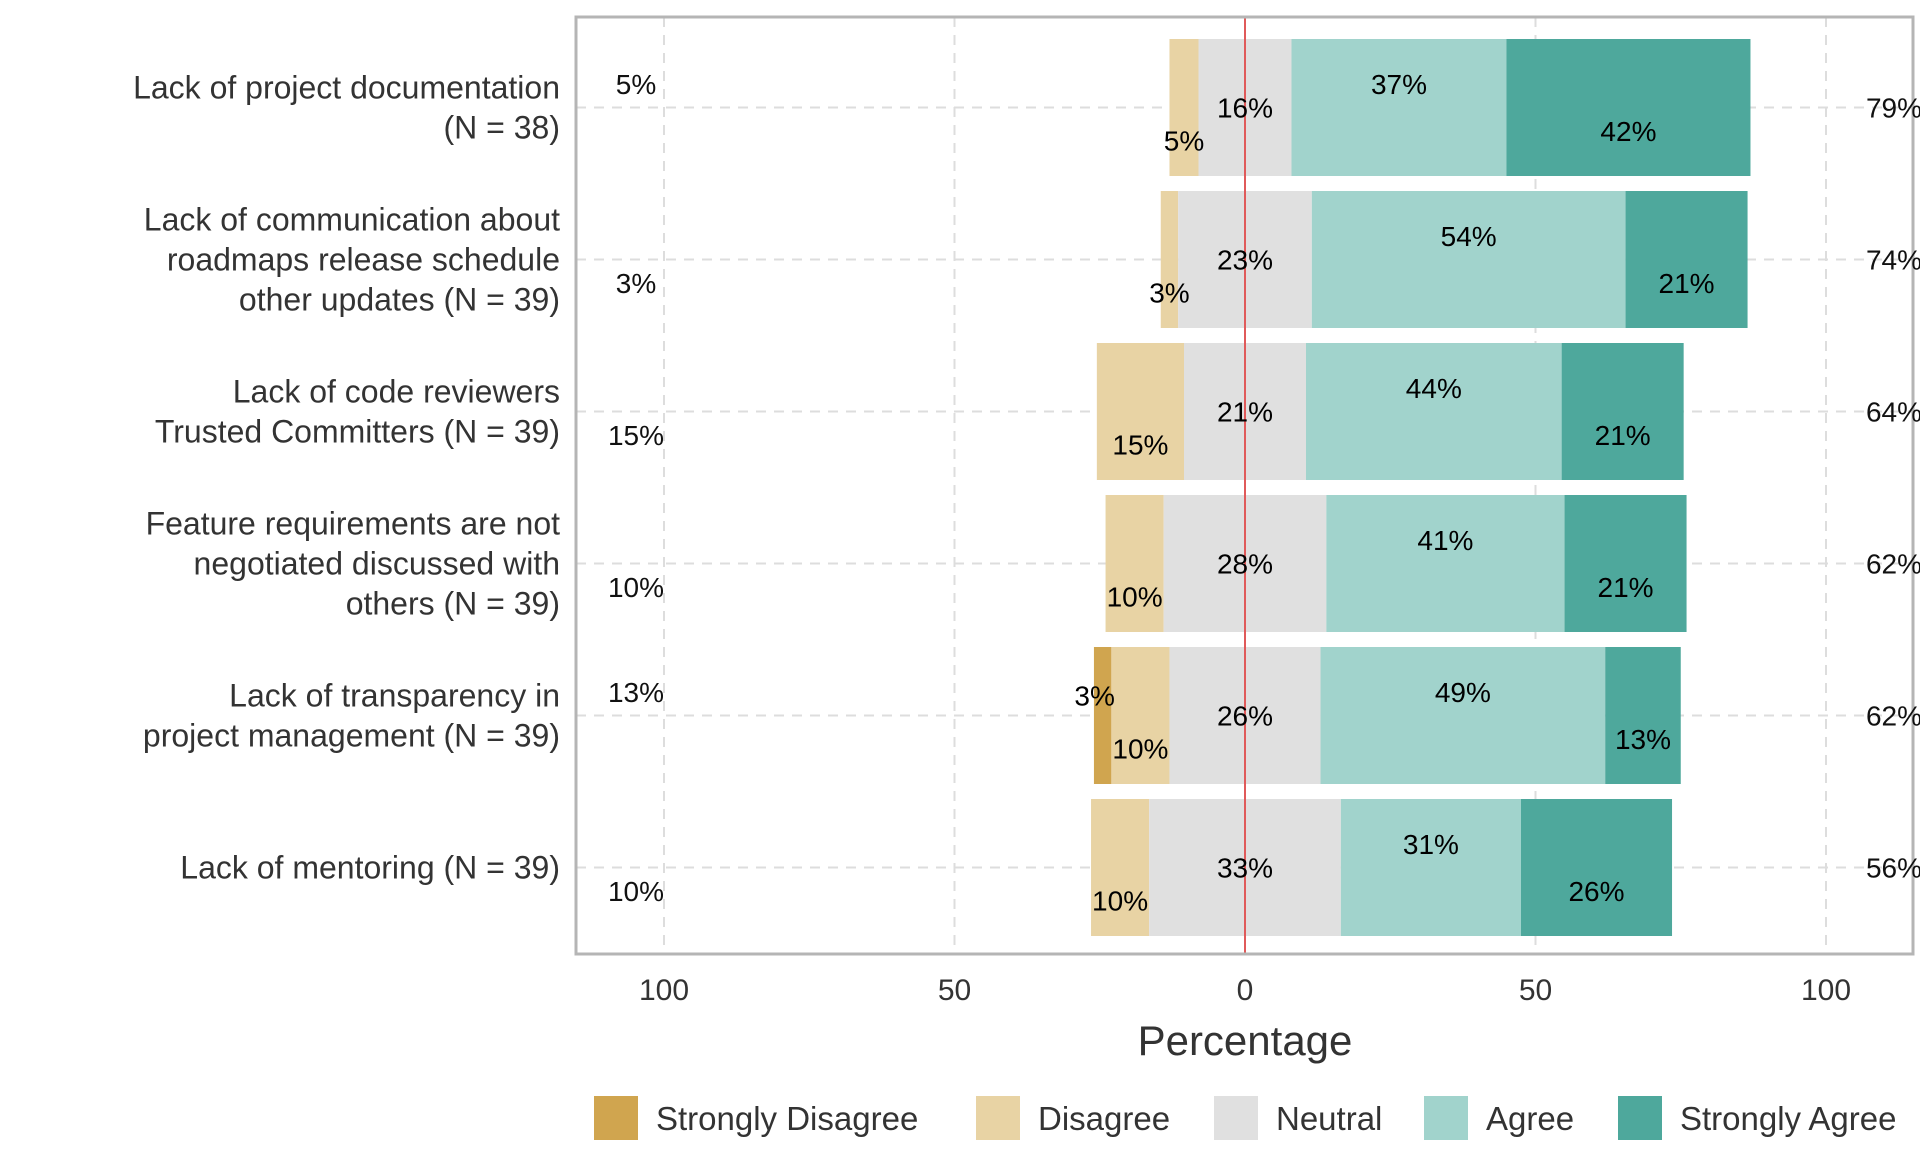 Image resolution: width=1920 pixels, height=1152 pixels. I want to click on segment-label: 49%, so click(1463, 692).